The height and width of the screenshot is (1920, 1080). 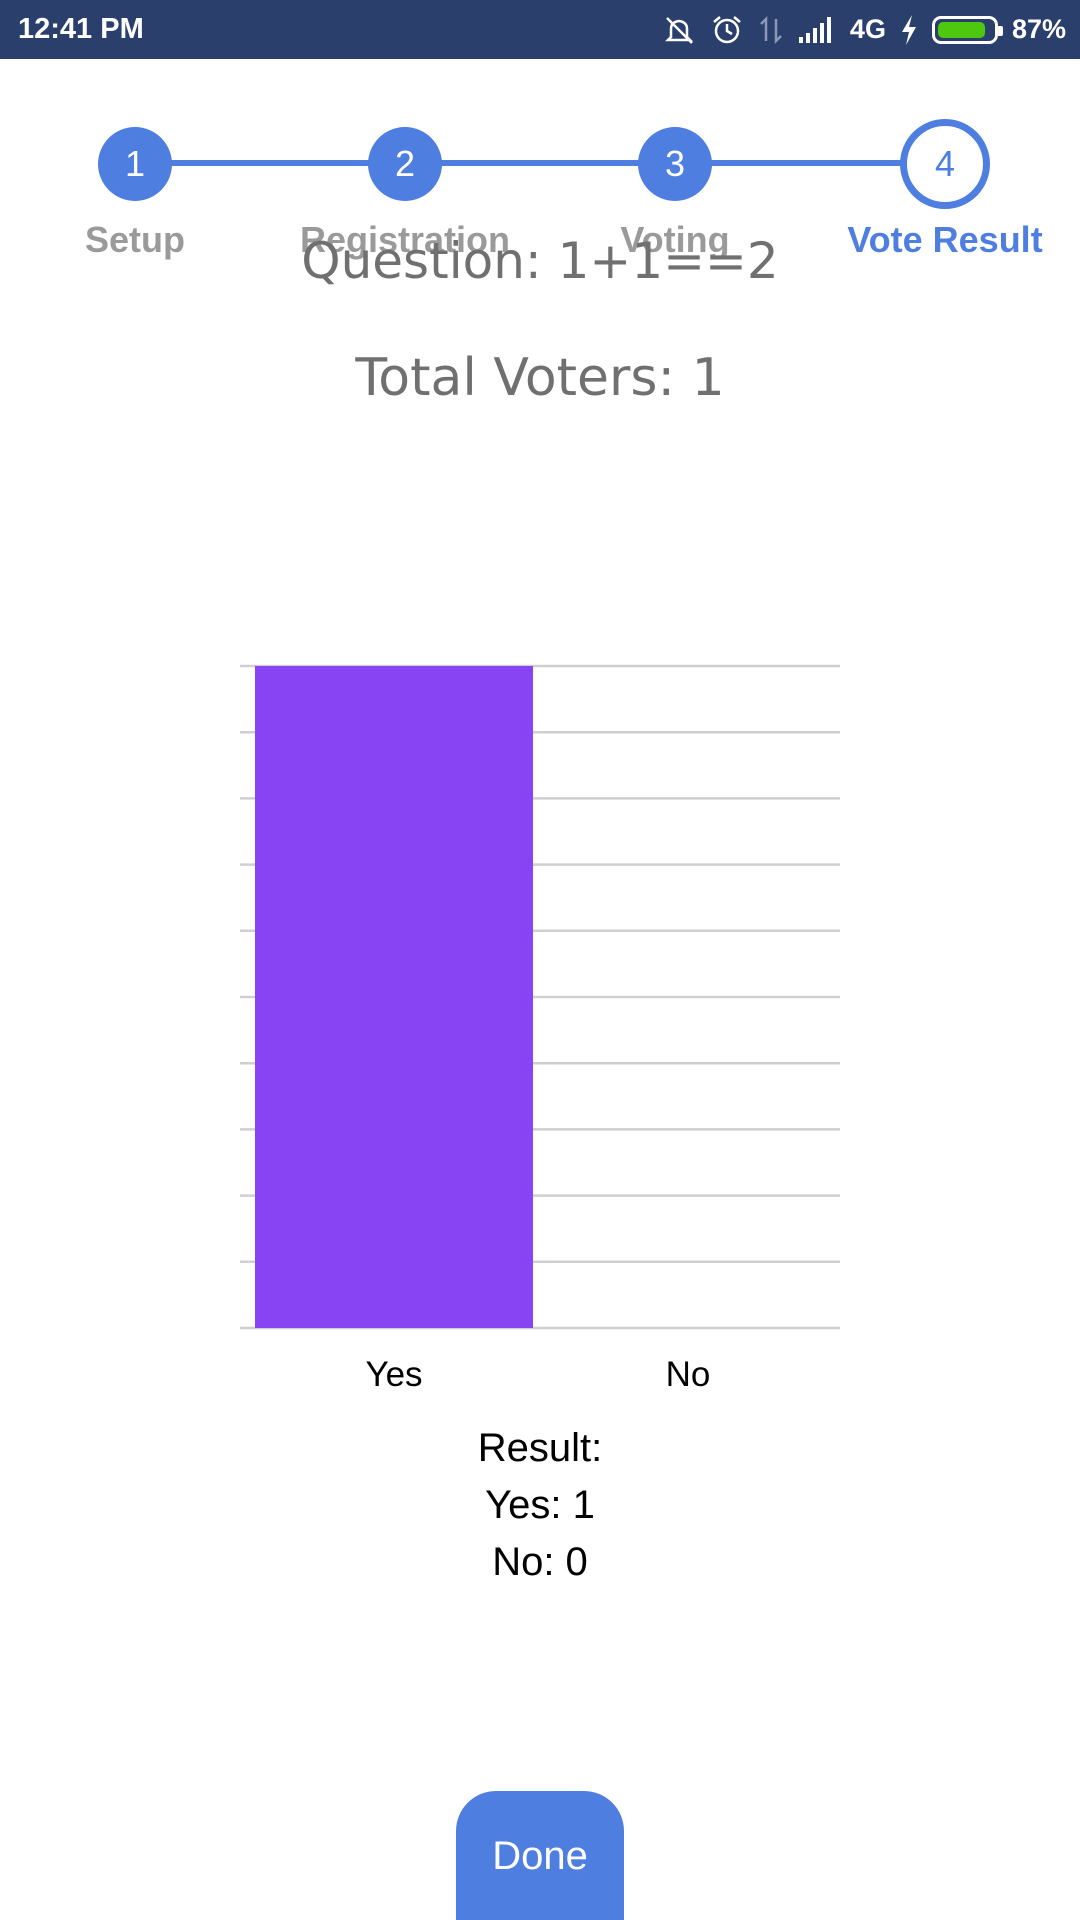 What do you see at coordinates (394, 1374) in the screenshot?
I see `x-tick-label: Yes` at bounding box center [394, 1374].